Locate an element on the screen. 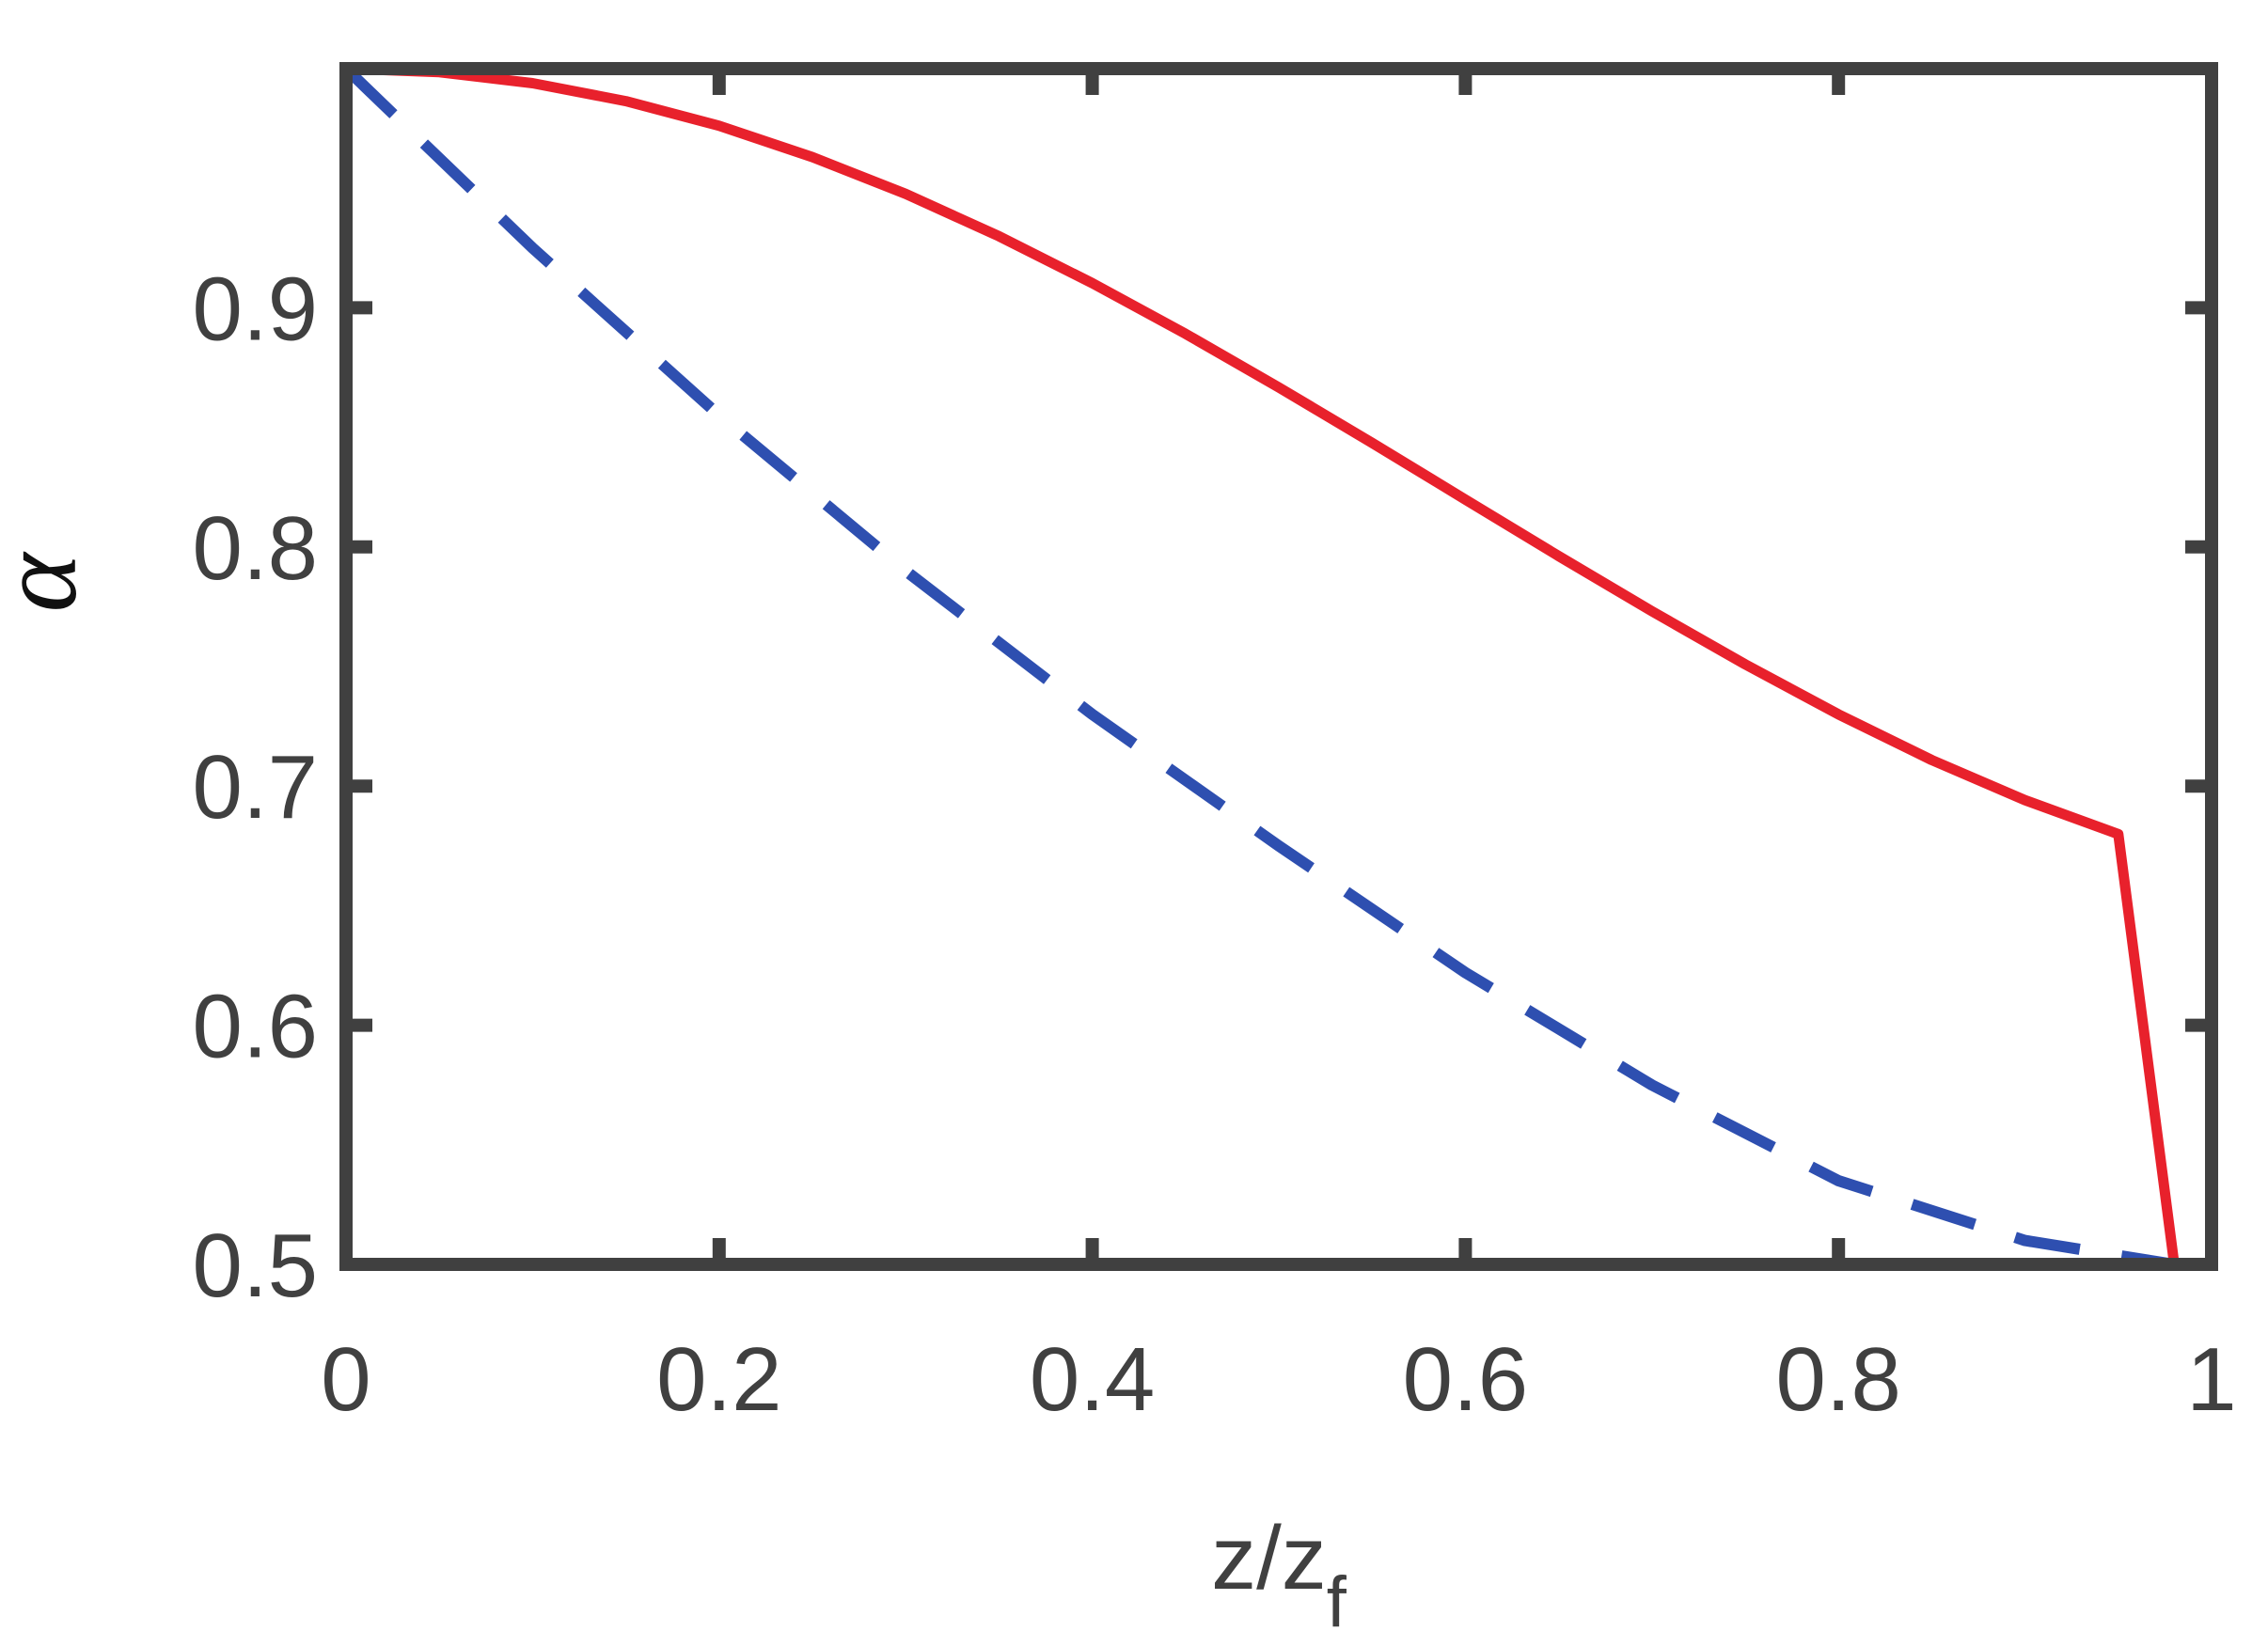 The width and height of the screenshot is (2268, 1647). x-axis-label: z/zf is located at coordinates (1279, 1575).